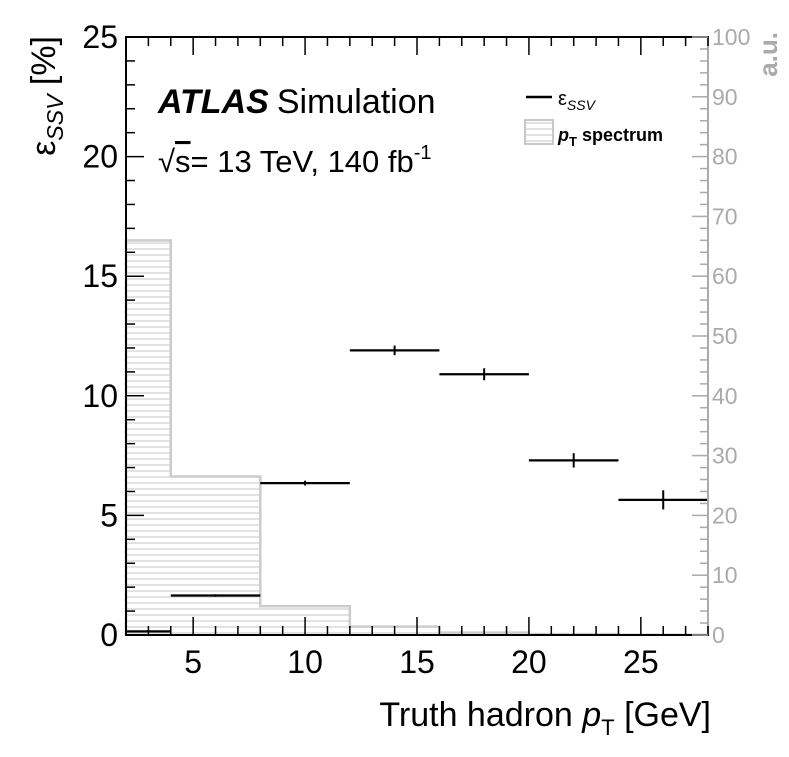  Describe the element at coordinates (295, 160) in the screenshot. I see `energy-lumi-label: √s= 13 TeV, 140 fb-1` at that location.